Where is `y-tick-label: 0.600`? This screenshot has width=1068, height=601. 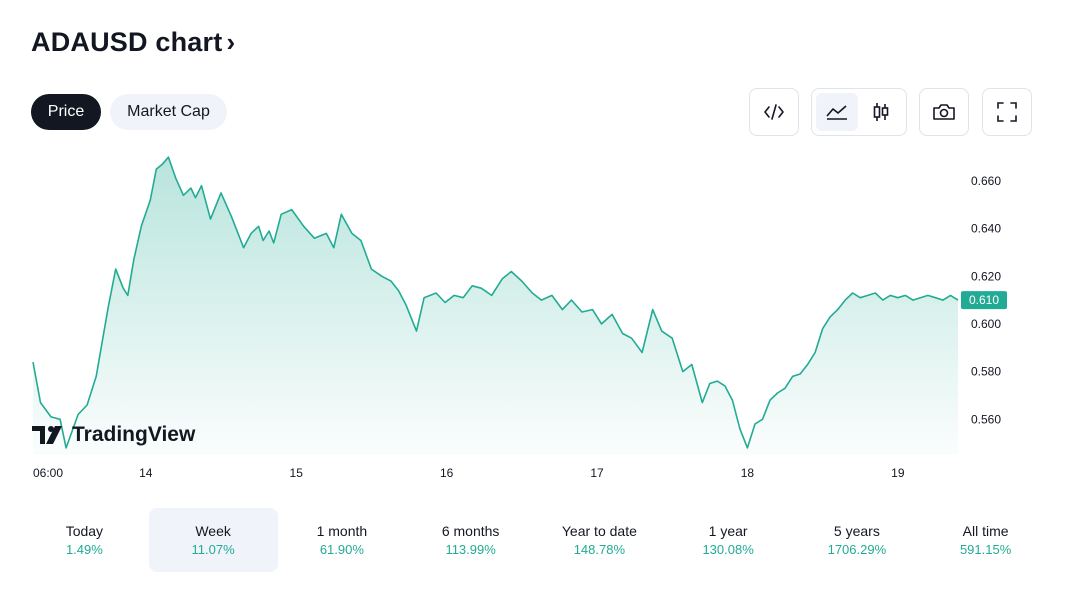
y-tick-label: 0.600 is located at coordinates (986, 324).